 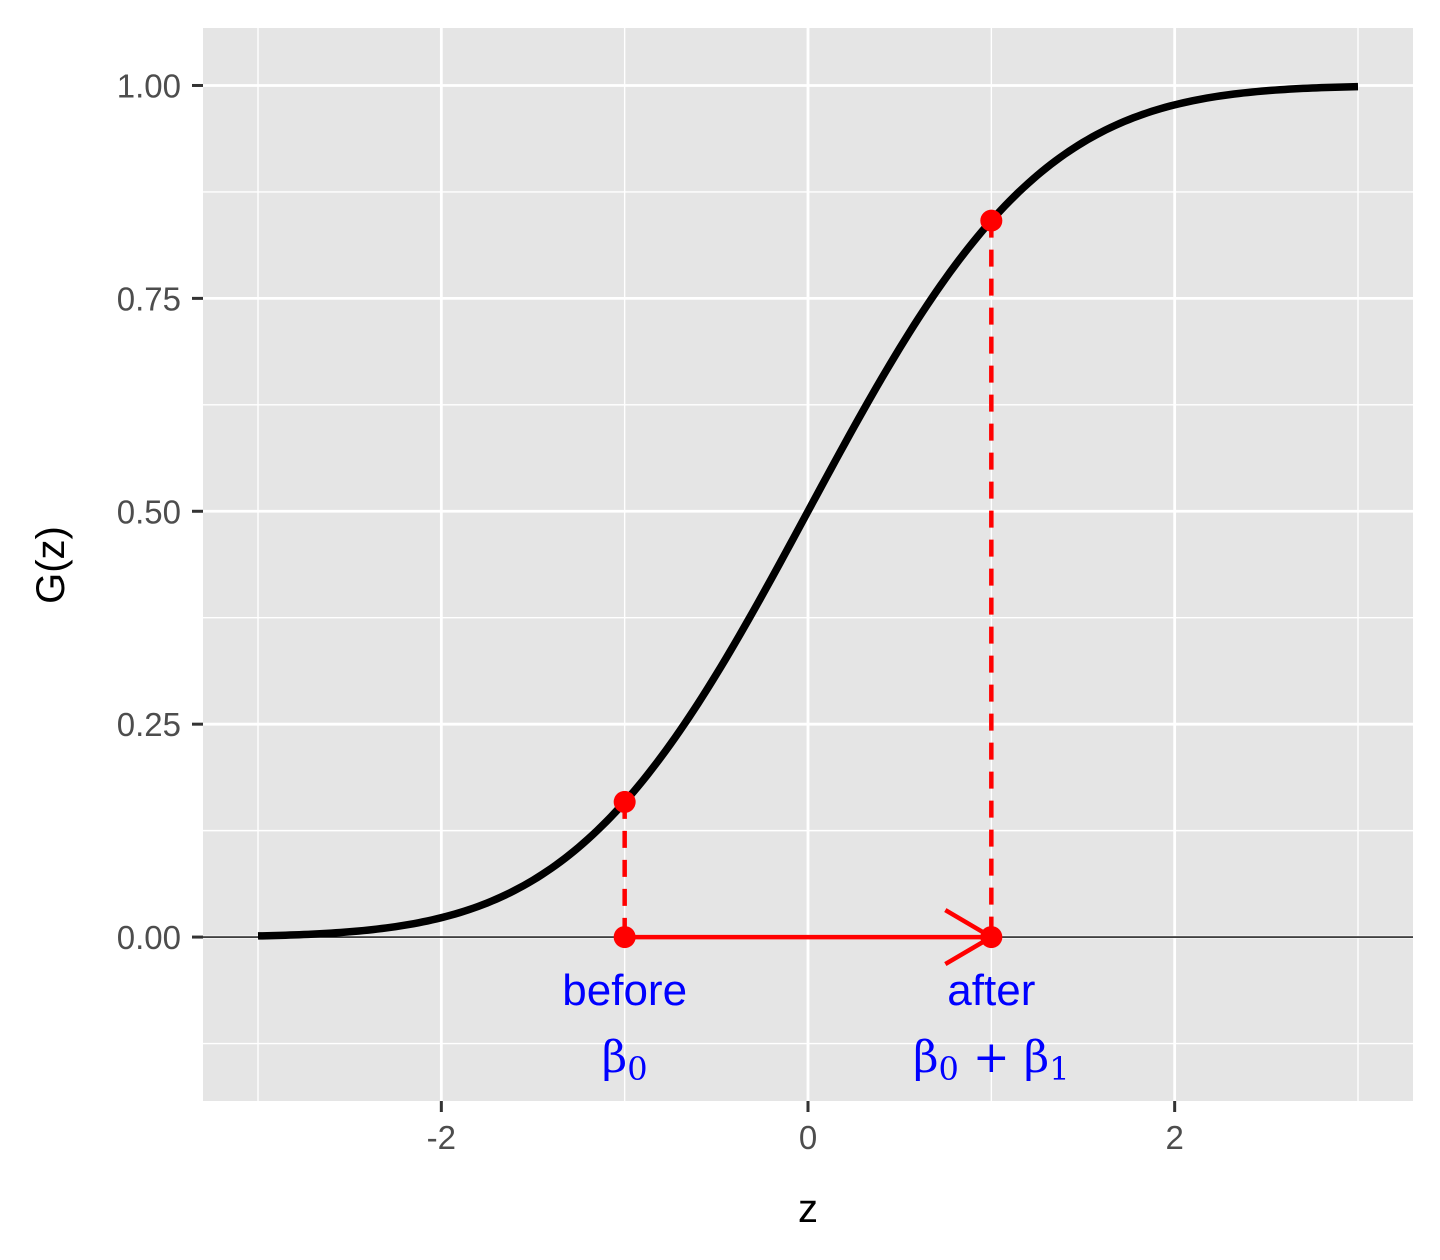 I want to click on x-tick-label: 2, so click(x=1174, y=1137).